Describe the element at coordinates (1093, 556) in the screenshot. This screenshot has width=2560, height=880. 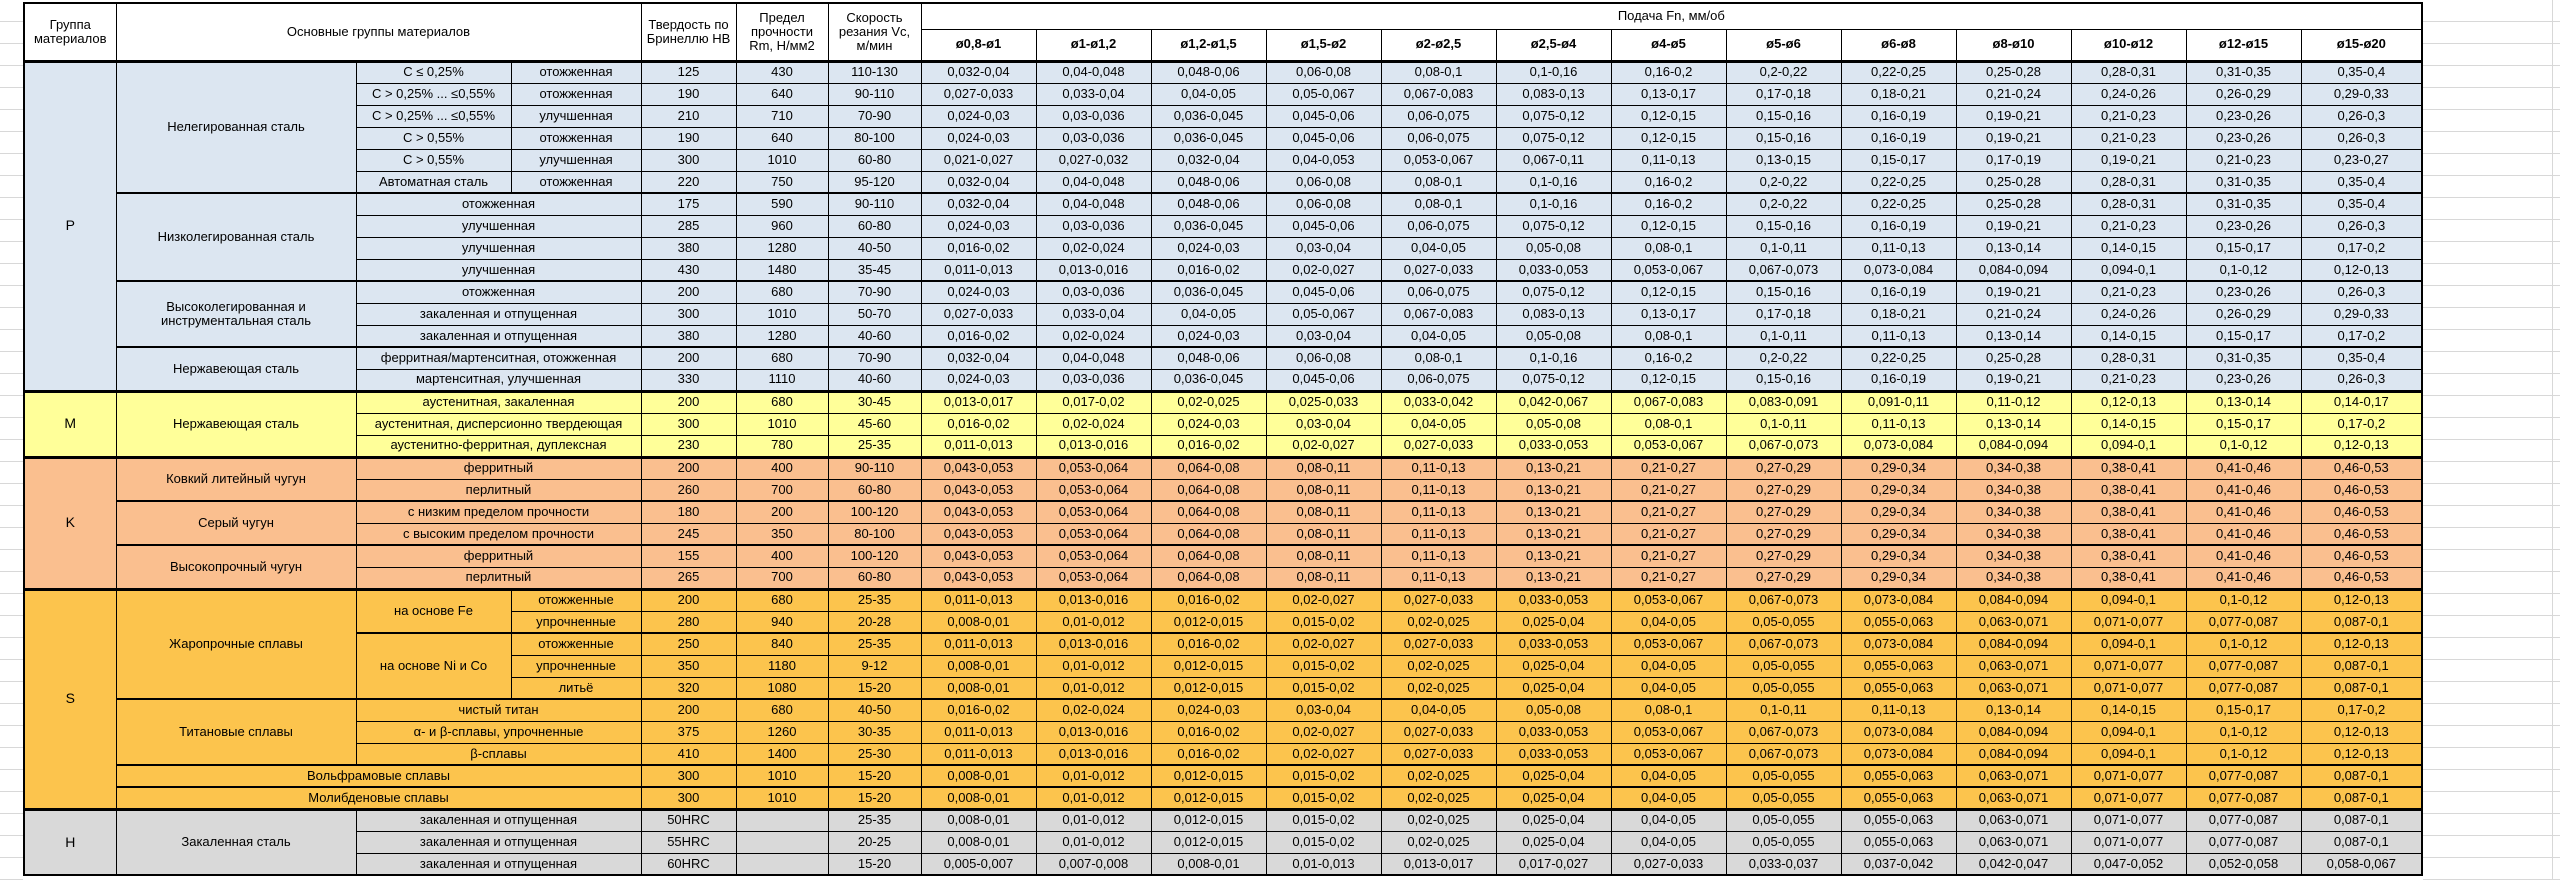
I see `feed-cell: 0,053-0,064` at that location.